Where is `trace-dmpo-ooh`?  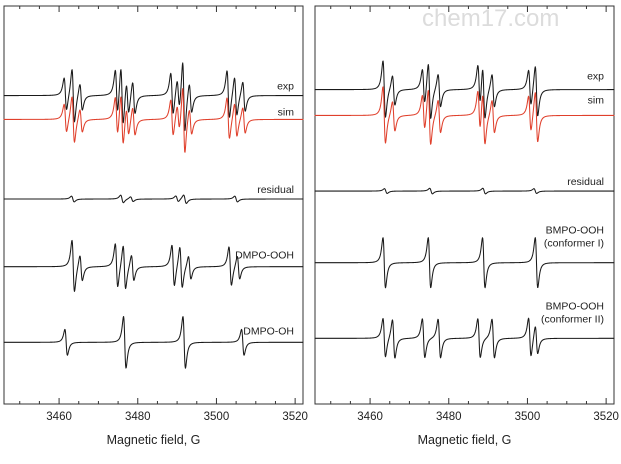
trace-dmpo-ooh is located at coordinates (153, 265).